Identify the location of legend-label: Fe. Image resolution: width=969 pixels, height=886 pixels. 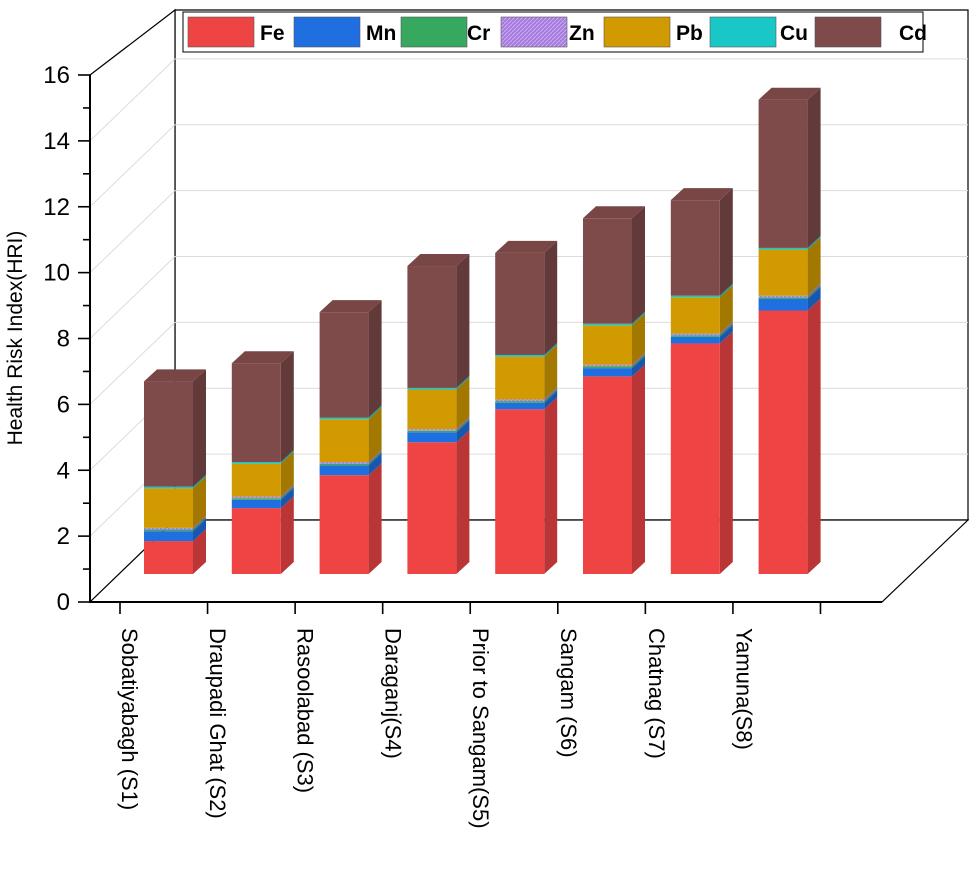
(272, 33).